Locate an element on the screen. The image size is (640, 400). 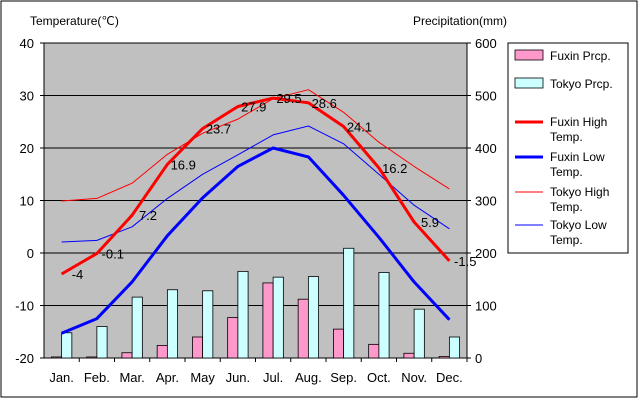
data-label: 28.6 is located at coordinates (324, 103).